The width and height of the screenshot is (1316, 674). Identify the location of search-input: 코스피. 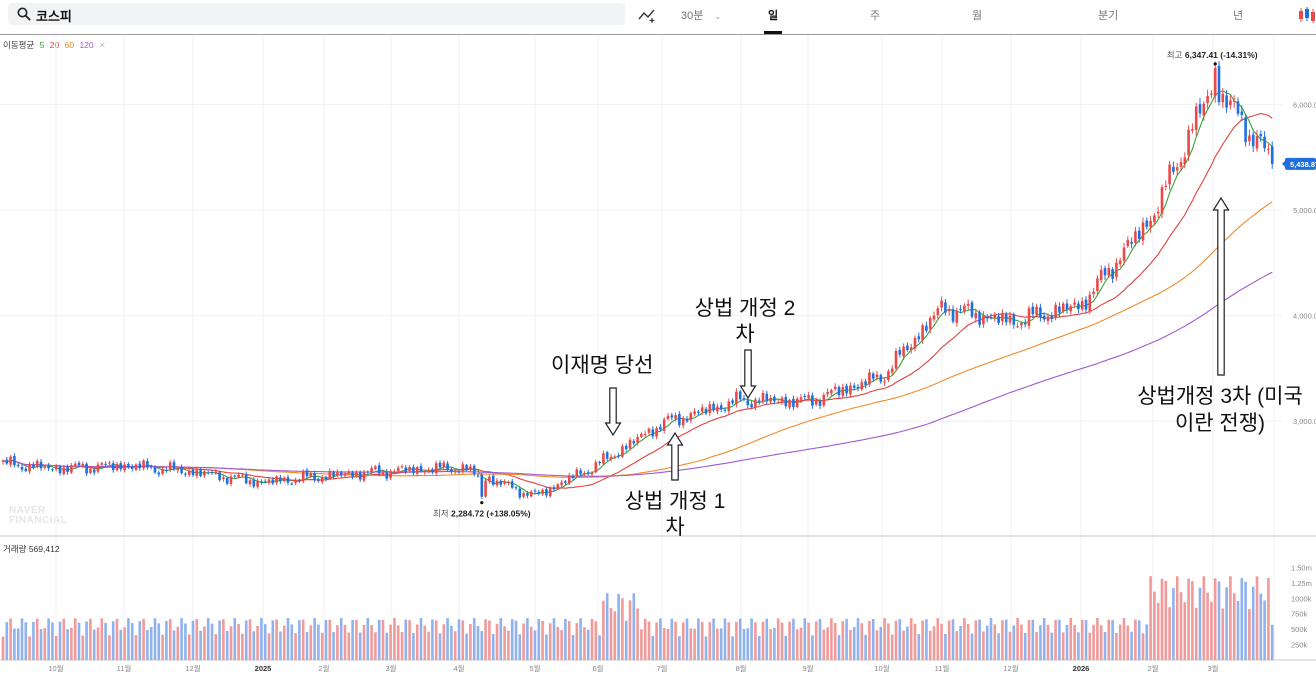
(54, 16).